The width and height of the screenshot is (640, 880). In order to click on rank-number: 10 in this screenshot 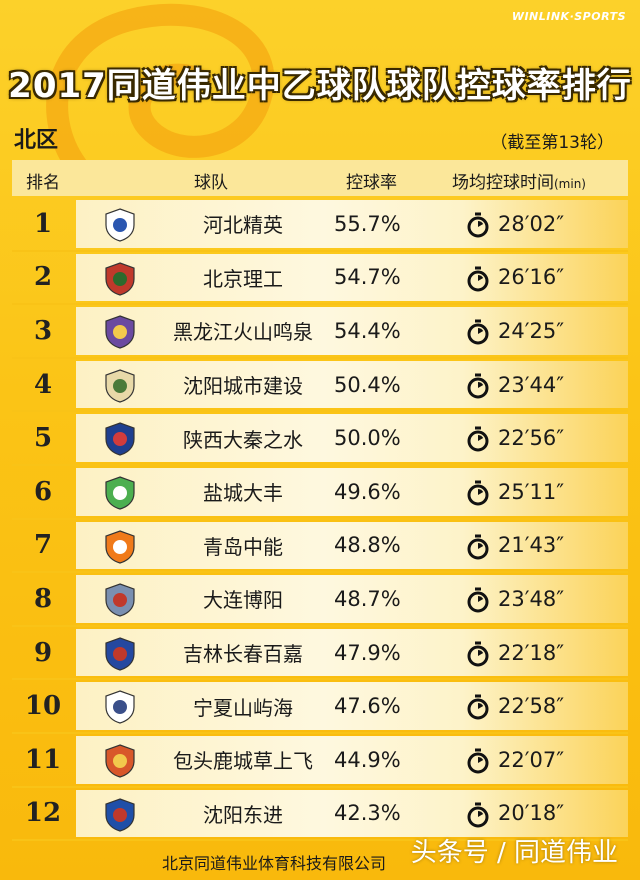, I will do `click(43, 706)`.